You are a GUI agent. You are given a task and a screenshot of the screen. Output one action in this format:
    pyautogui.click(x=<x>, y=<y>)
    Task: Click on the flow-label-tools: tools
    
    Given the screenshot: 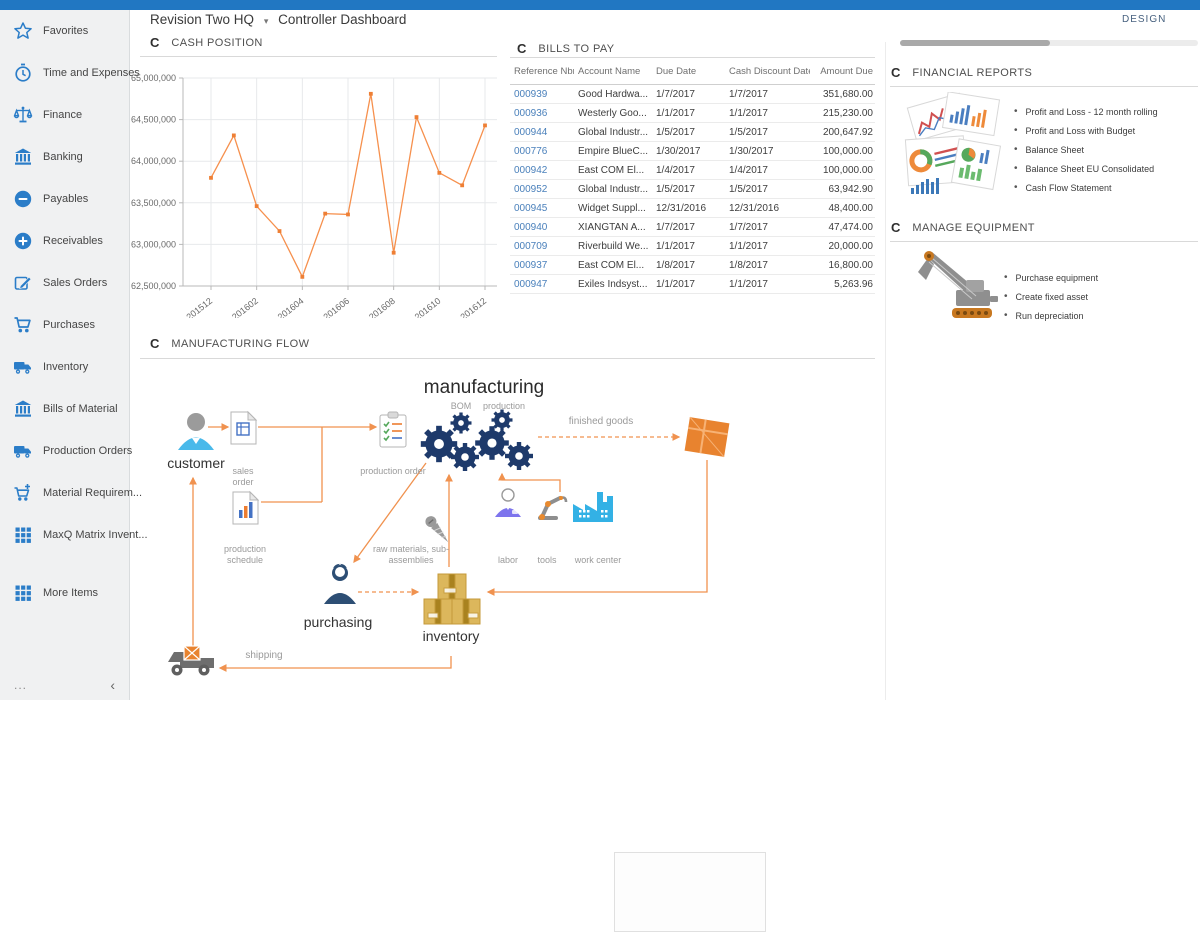 What is the action you would take?
    pyautogui.click(x=547, y=560)
    